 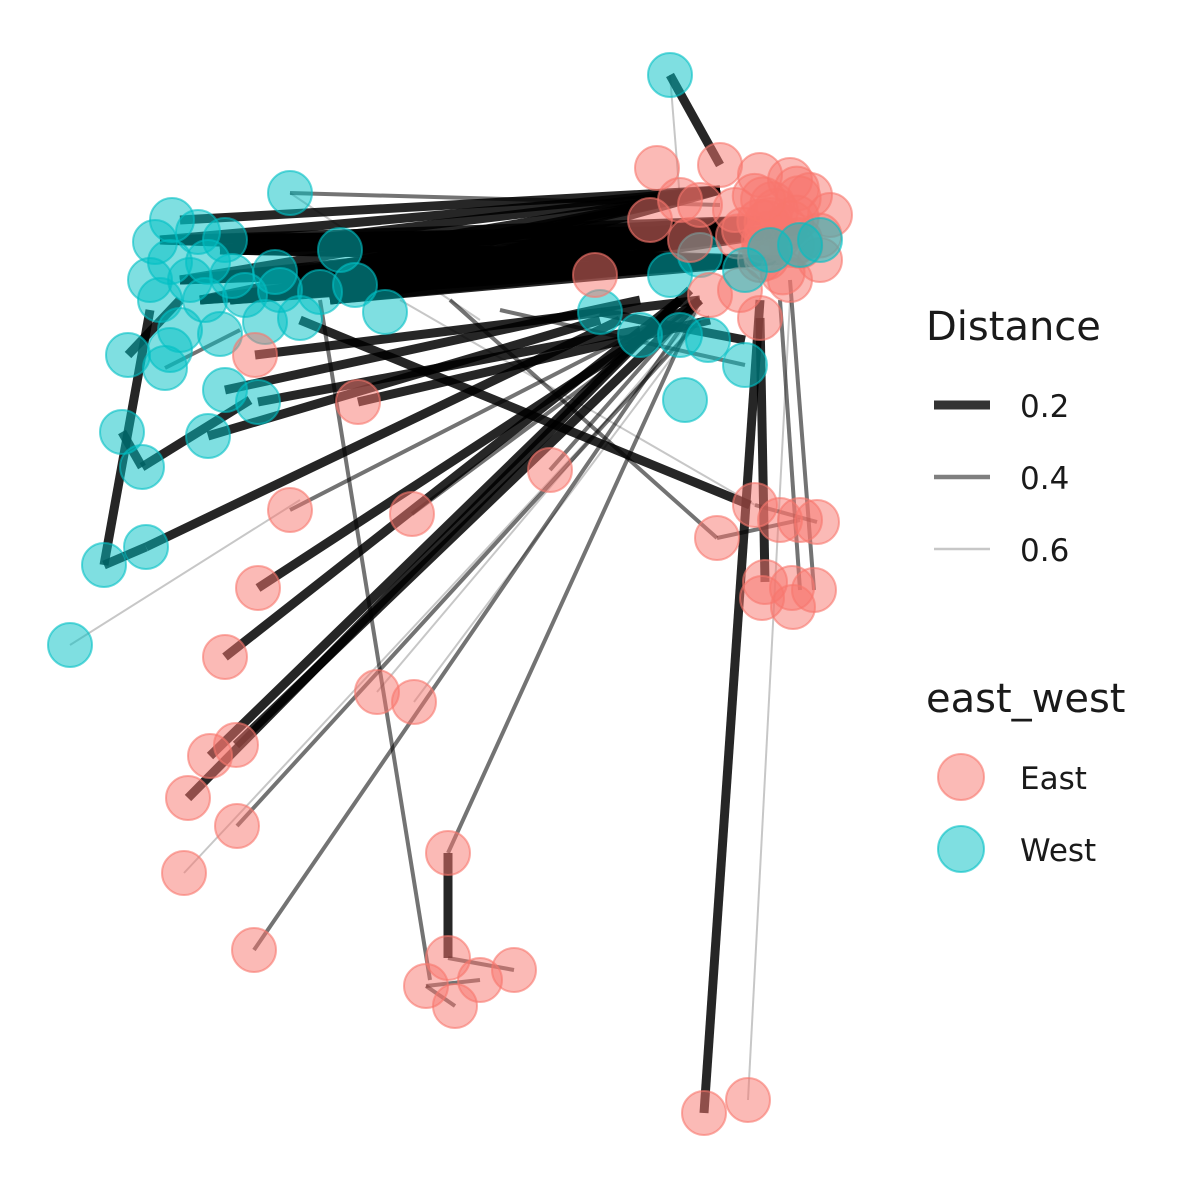 What do you see at coordinates (1044, 407) in the screenshot?
I see `distance-label-0-2: 0.2` at bounding box center [1044, 407].